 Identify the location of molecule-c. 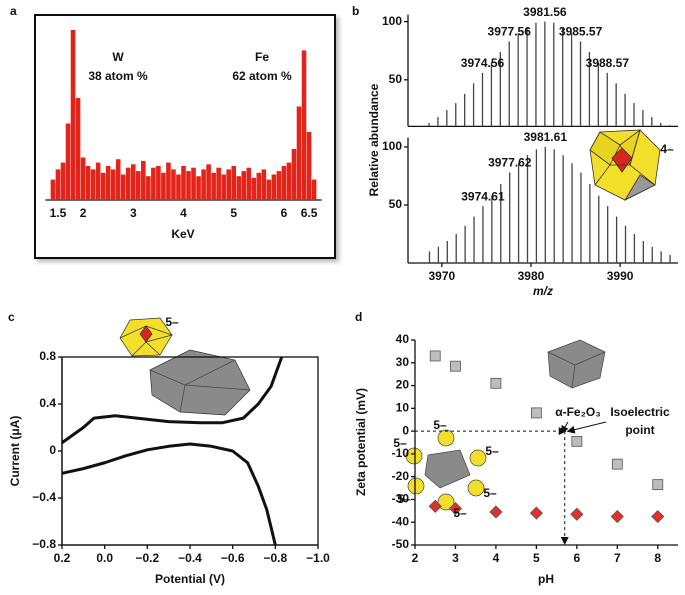
(185, 366).